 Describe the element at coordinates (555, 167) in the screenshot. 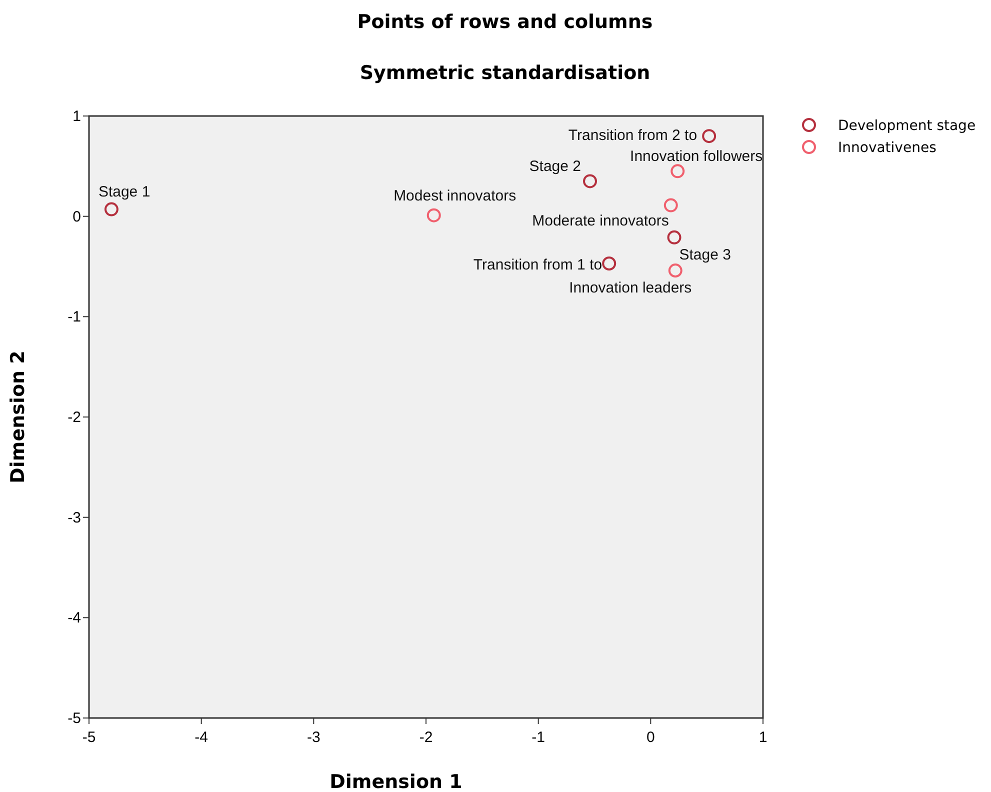

I see `annotation: Stage 2` at that location.